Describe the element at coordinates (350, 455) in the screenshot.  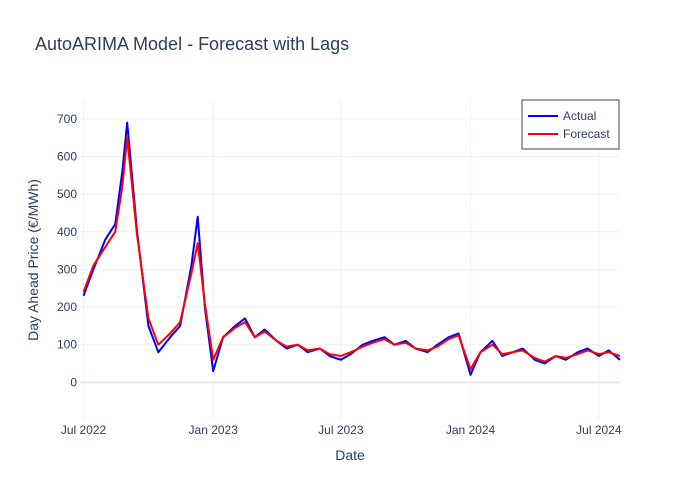
I see `x-axis-title: Date` at that location.